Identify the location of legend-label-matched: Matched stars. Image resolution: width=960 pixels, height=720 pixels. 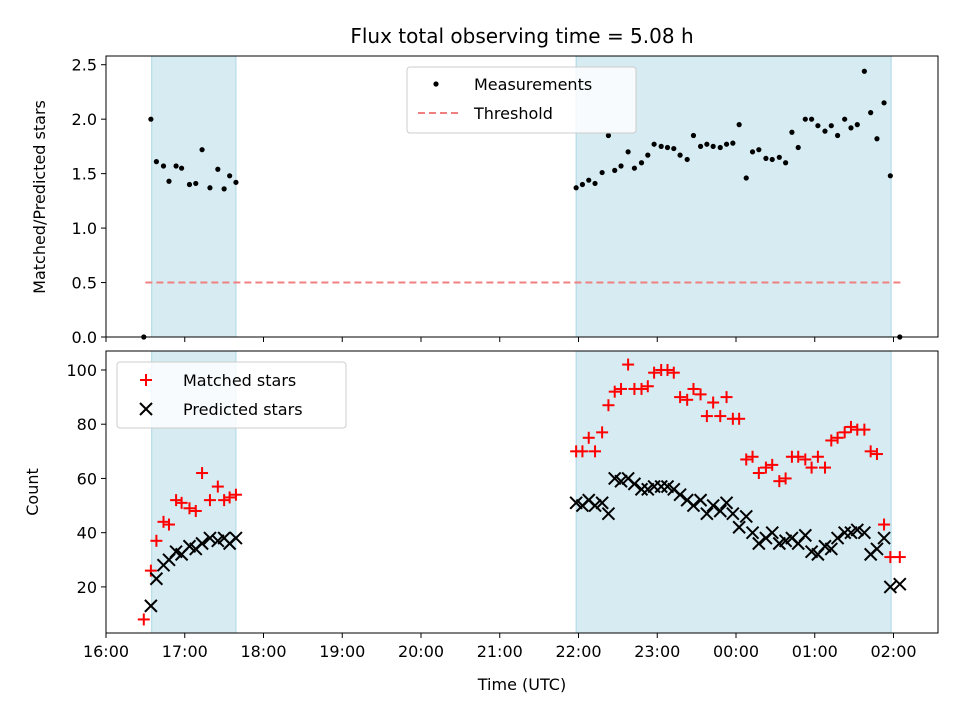
(239, 380).